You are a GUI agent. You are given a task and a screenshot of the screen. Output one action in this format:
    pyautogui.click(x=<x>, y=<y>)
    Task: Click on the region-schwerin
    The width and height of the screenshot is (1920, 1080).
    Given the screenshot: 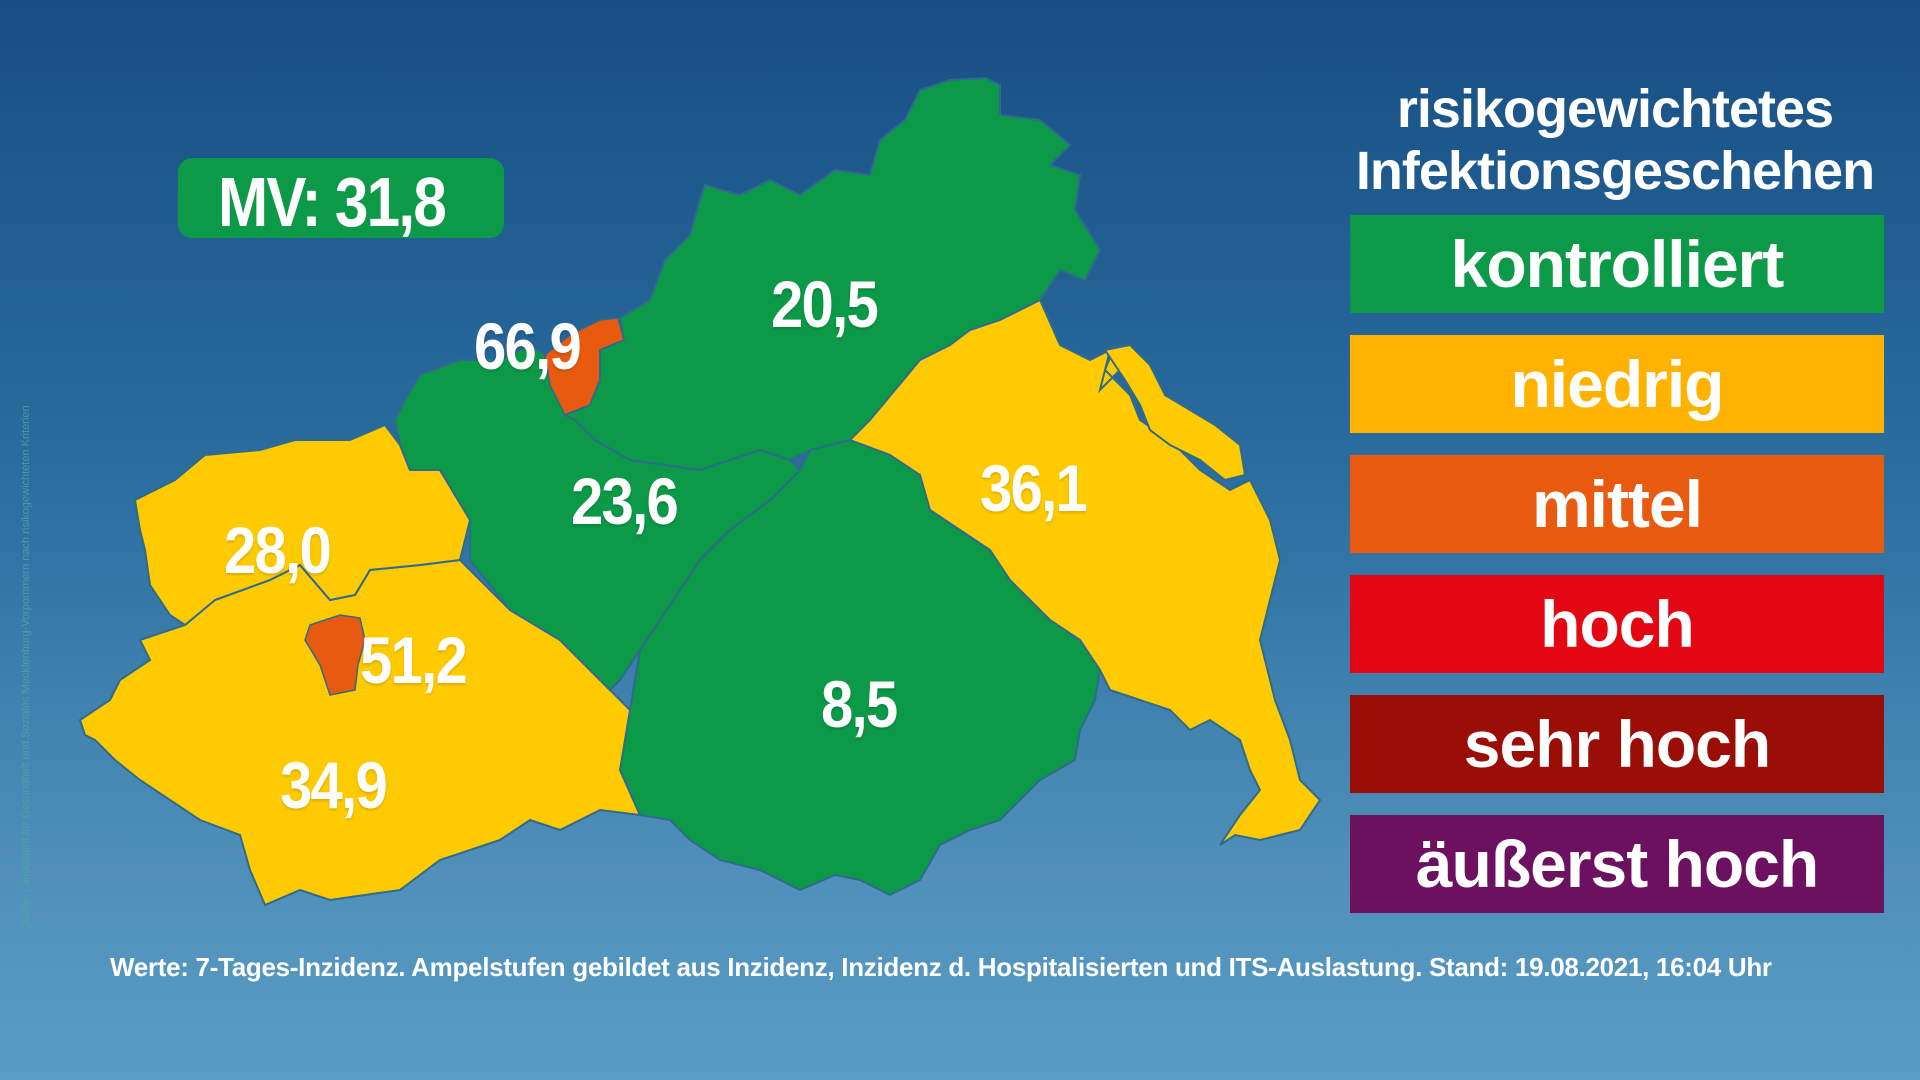 What is the action you would take?
    pyautogui.click(x=335, y=655)
    